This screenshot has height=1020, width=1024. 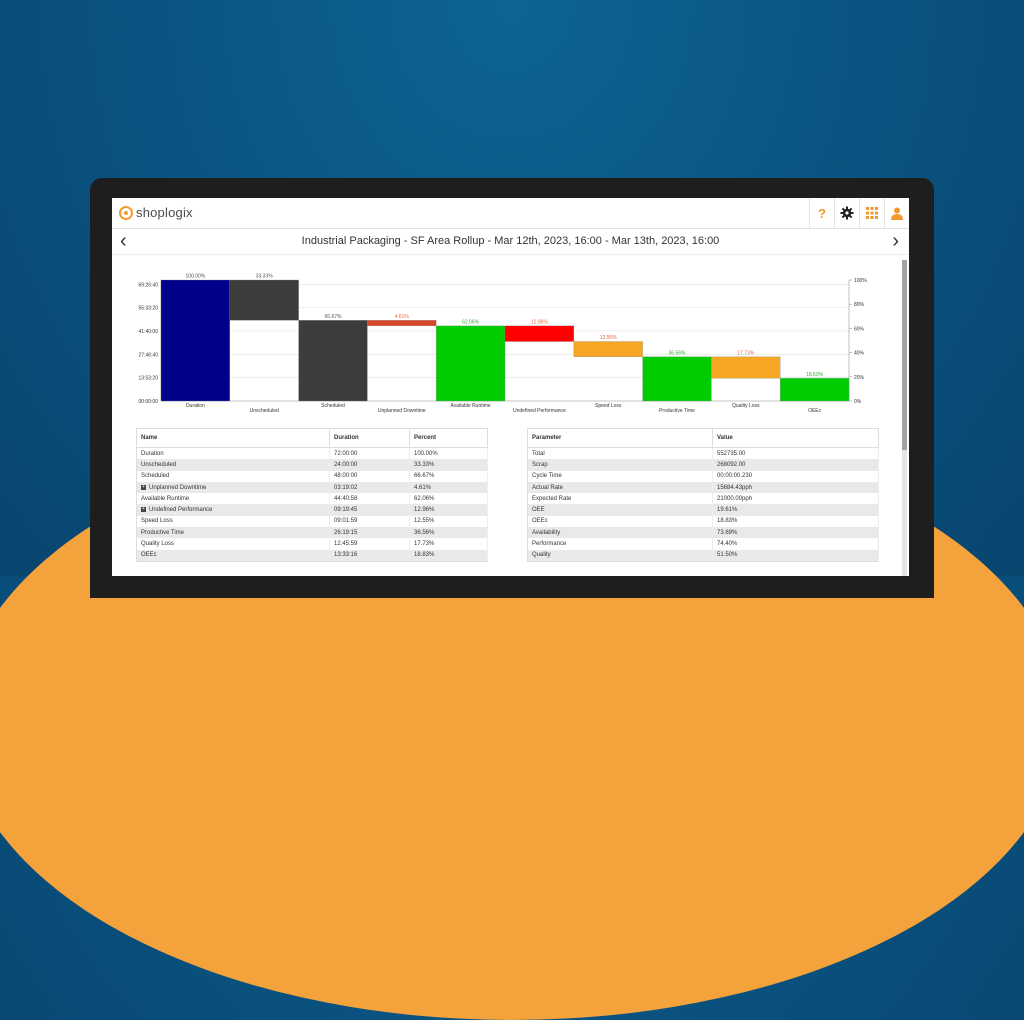 I want to click on x-category-label: OEEc, so click(x=815, y=411).